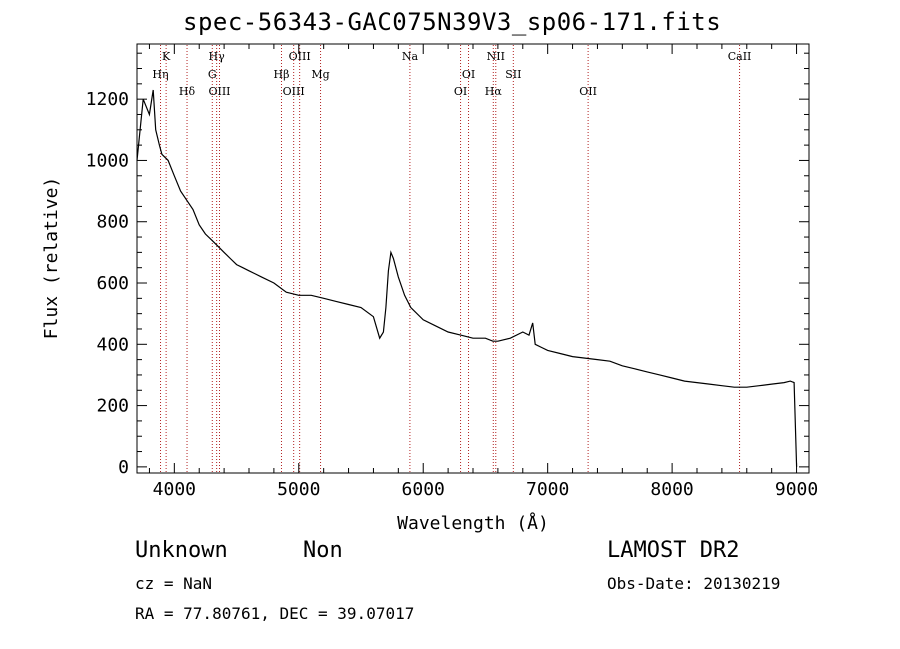 The width and height of the screenshot is (900, 649). What do you see at coordinates (282, 74) in the screenshot?
I see `line-marker-label: Hβ` at bounding box center [282, 74].